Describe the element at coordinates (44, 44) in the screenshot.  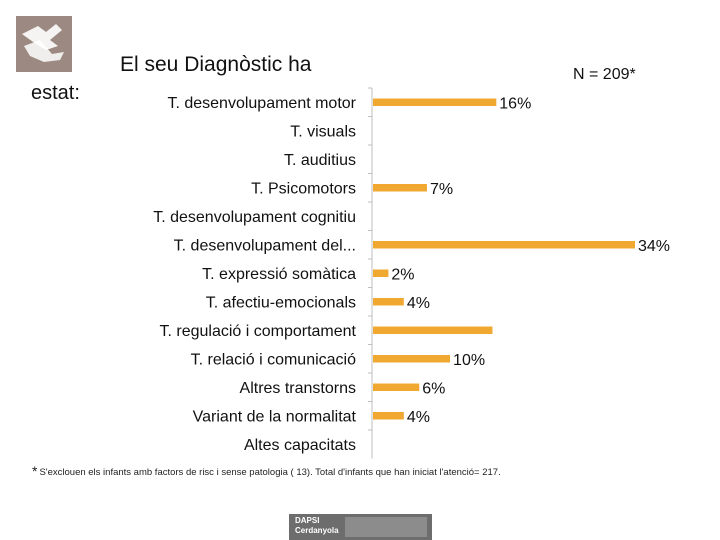
I see `hands-logo-icon` at that location.